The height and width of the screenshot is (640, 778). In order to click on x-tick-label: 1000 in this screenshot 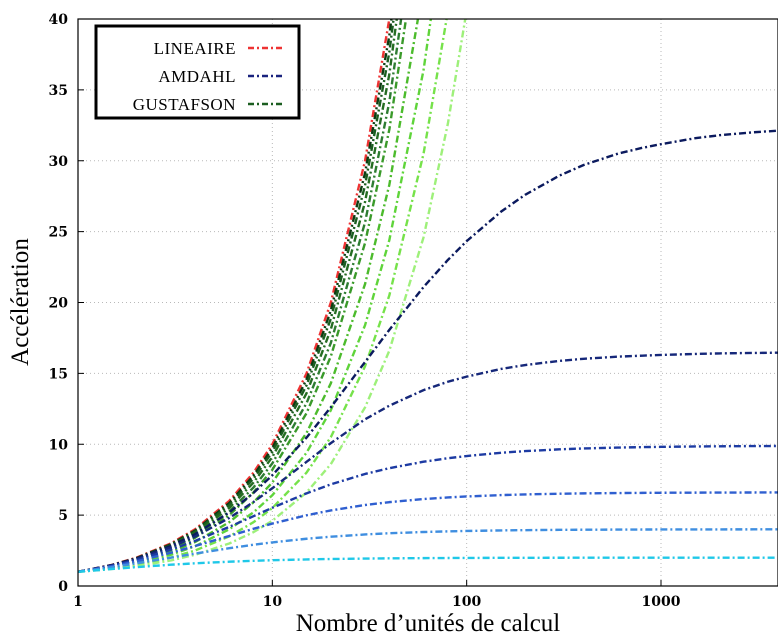, I will do `click(661, 602)`.